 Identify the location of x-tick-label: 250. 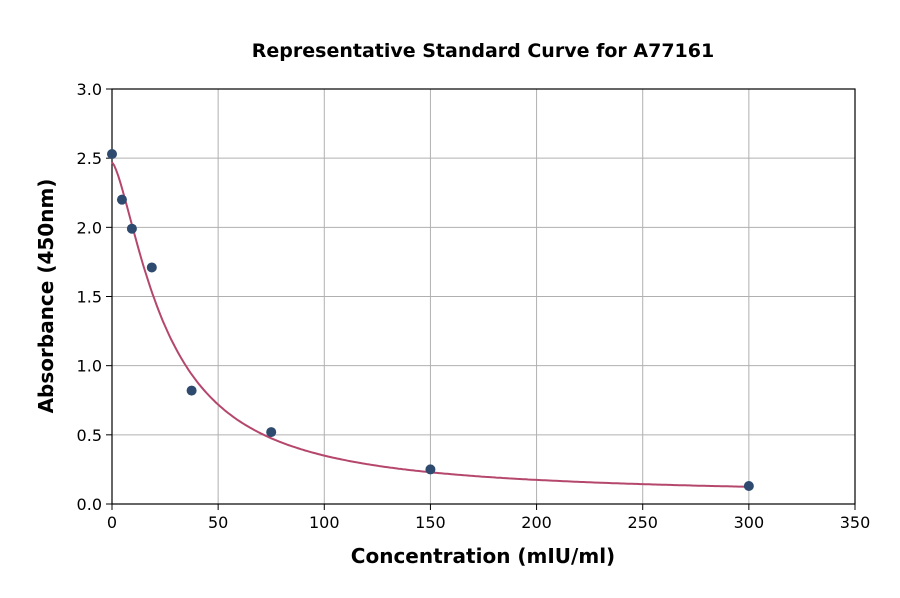
(642, 522).